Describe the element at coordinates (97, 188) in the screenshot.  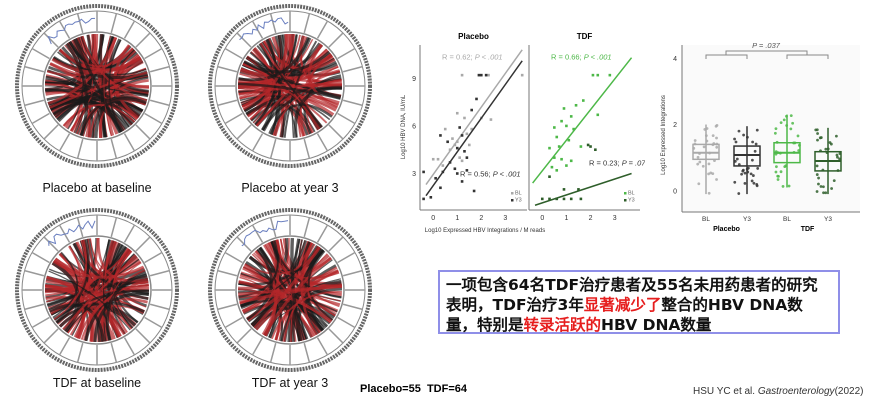
I see `circos-caption: Placebo at baseline` at that location.